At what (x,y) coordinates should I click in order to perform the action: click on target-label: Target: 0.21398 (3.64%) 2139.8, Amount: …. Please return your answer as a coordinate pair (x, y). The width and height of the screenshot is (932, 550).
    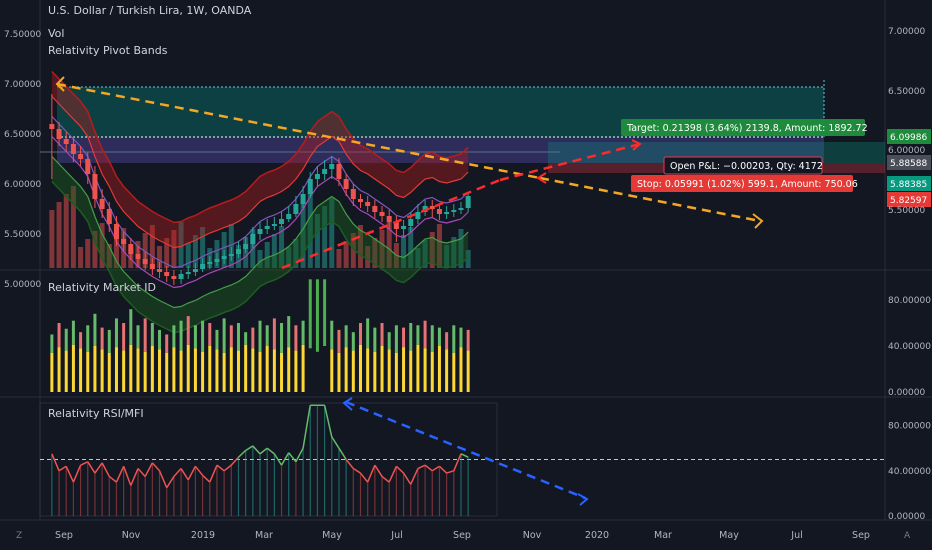
    Looking at the image, I should click on (747, 128).